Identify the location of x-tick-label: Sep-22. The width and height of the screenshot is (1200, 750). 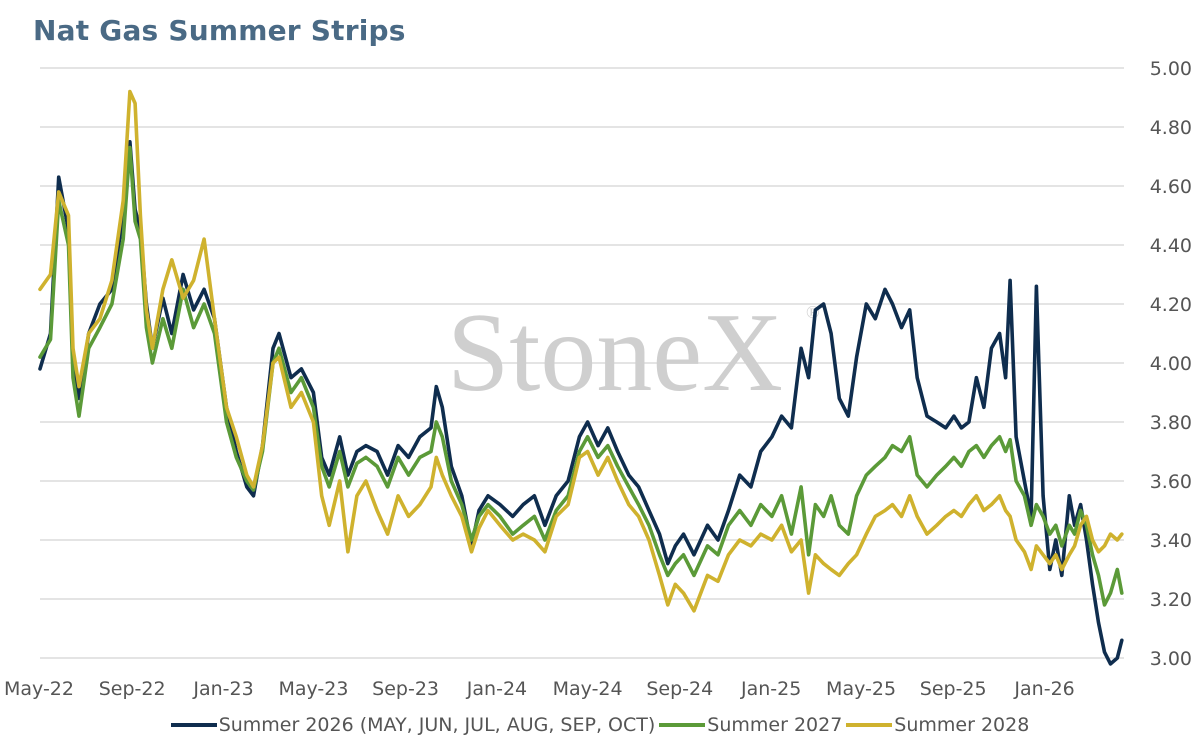
(132, 689).